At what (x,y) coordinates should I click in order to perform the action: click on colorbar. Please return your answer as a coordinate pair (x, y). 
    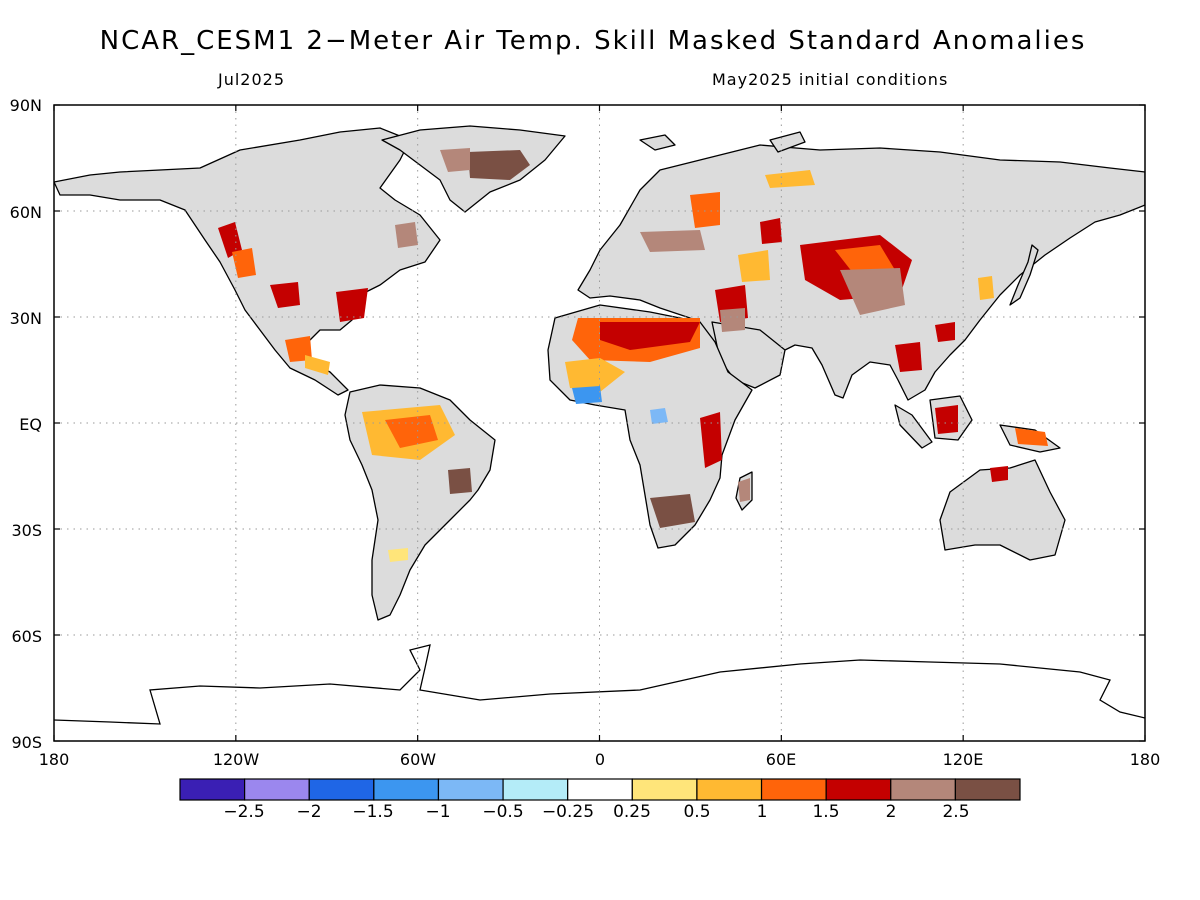
    Looking at the image, I should click on (600, 789).